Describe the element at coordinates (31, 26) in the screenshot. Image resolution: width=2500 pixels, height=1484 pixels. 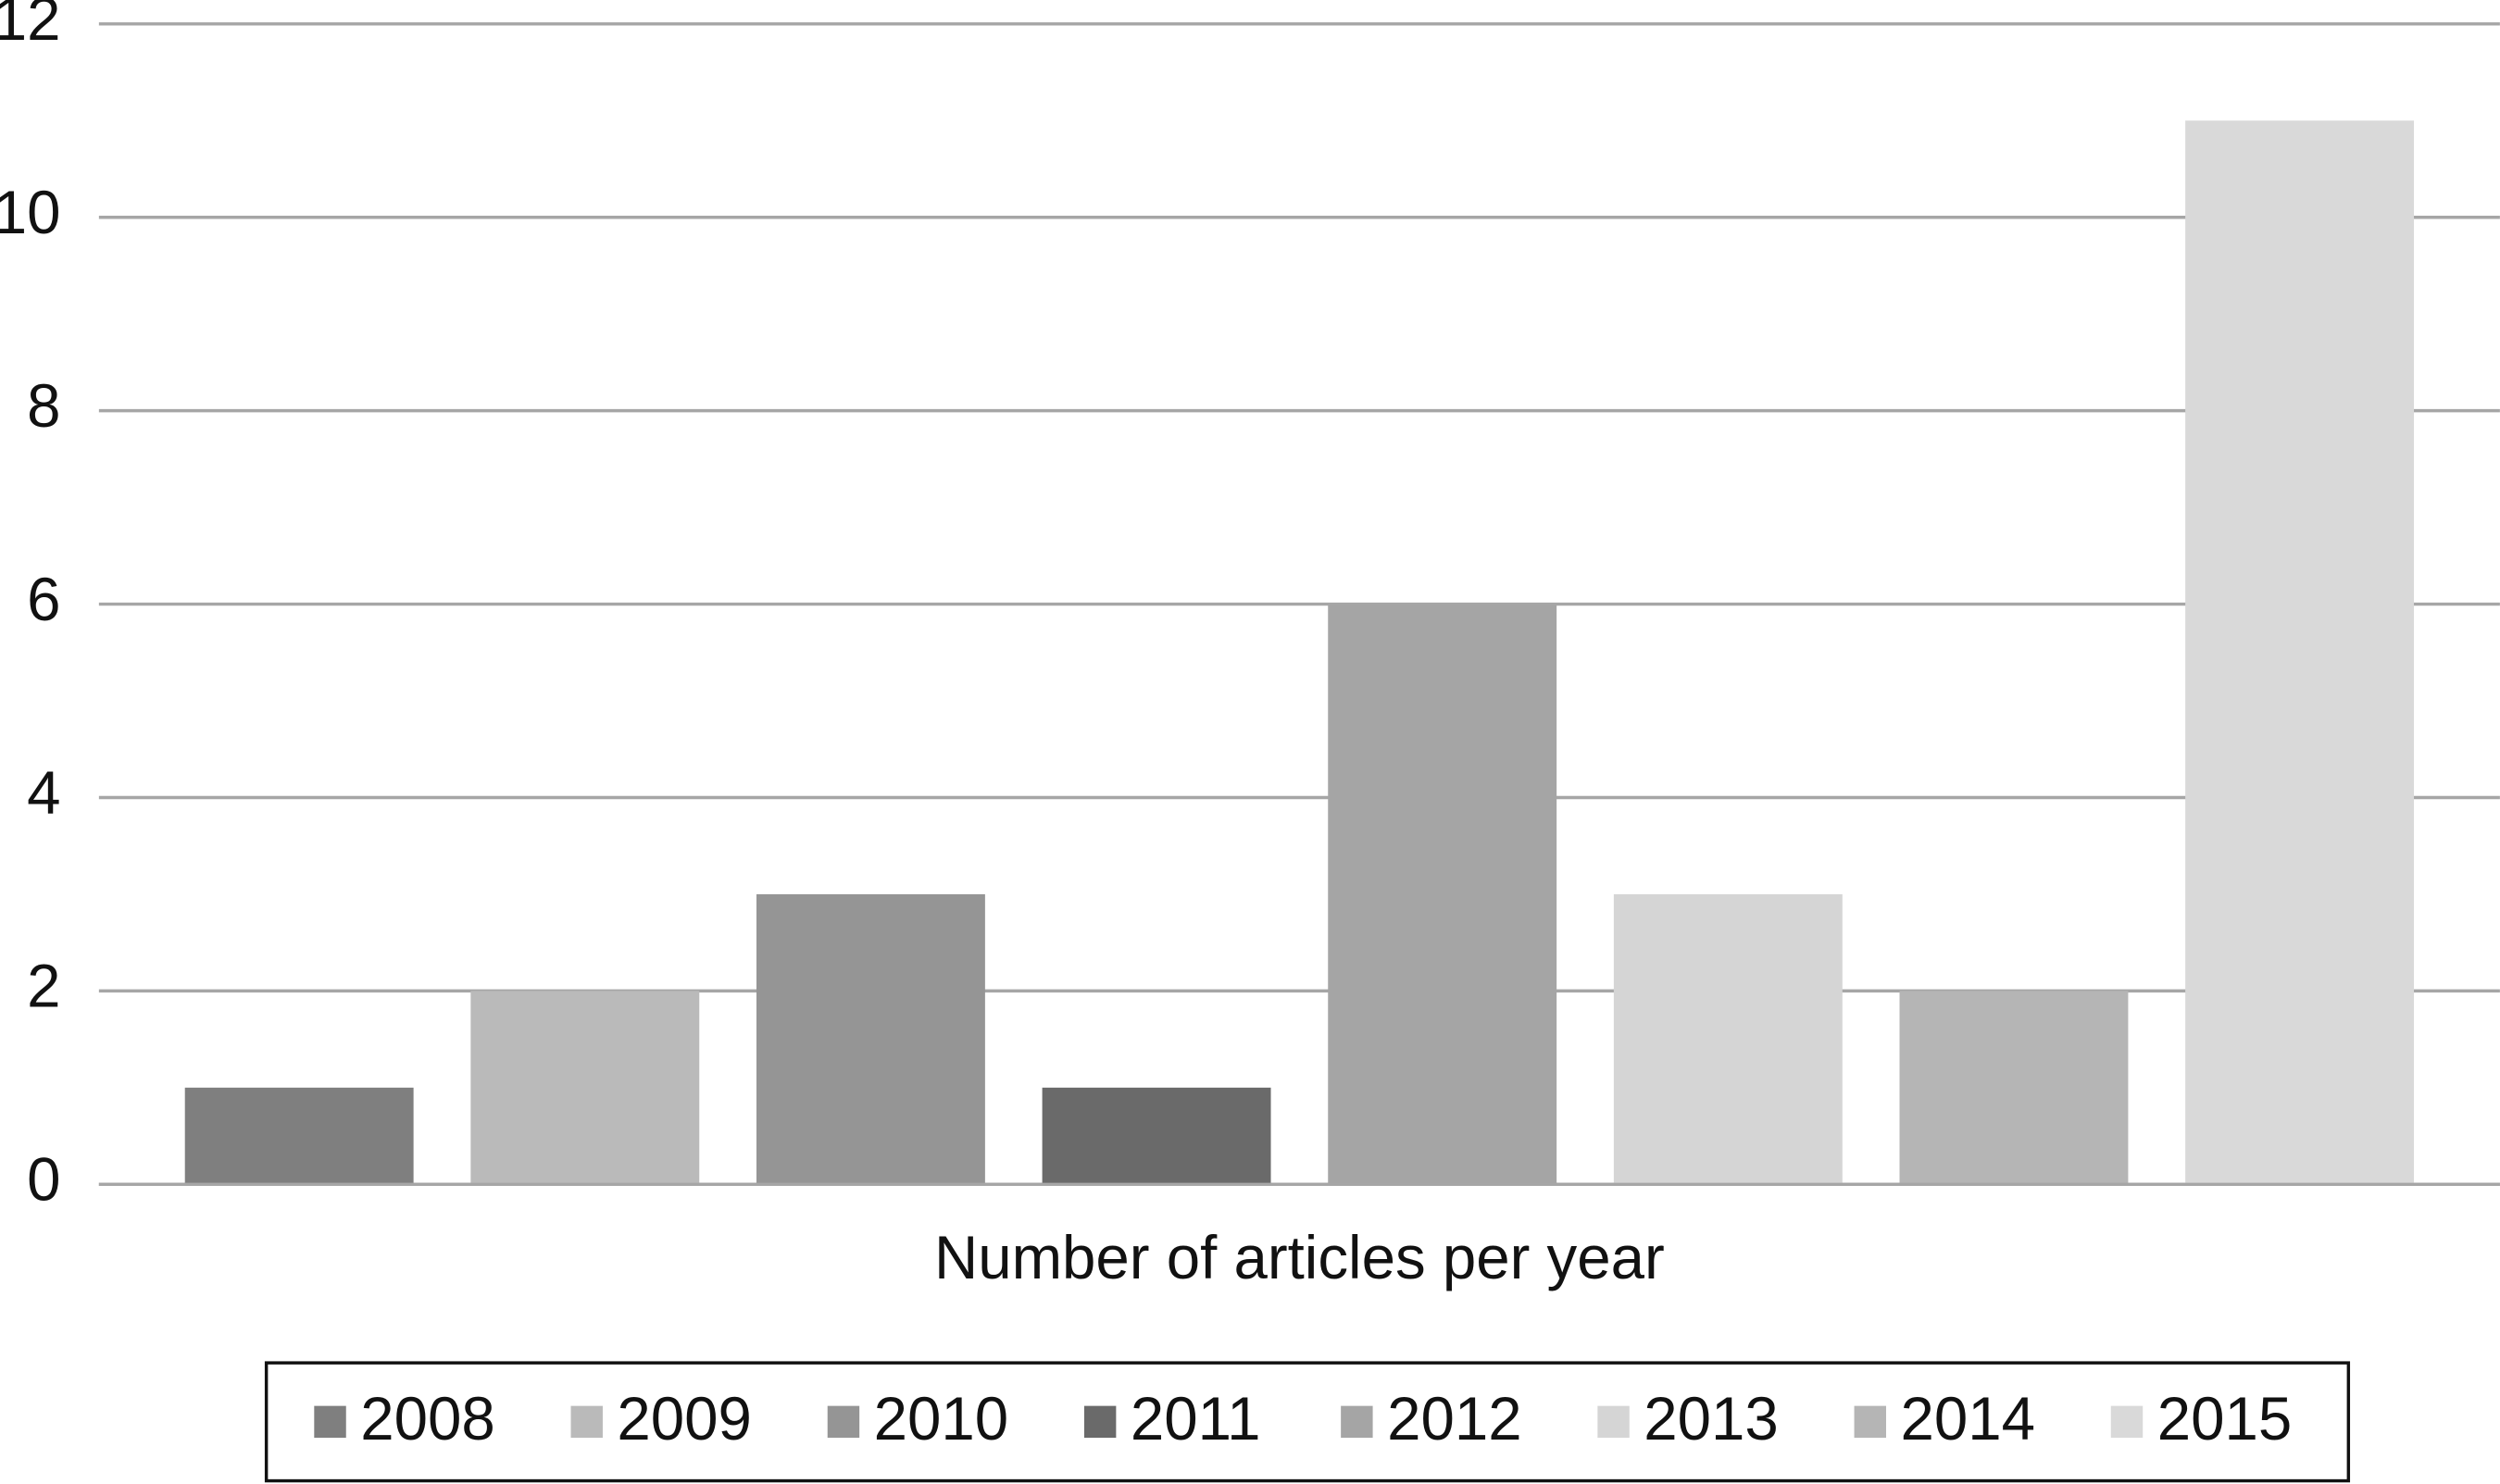
I see `y-tick-label: 12` at that location.